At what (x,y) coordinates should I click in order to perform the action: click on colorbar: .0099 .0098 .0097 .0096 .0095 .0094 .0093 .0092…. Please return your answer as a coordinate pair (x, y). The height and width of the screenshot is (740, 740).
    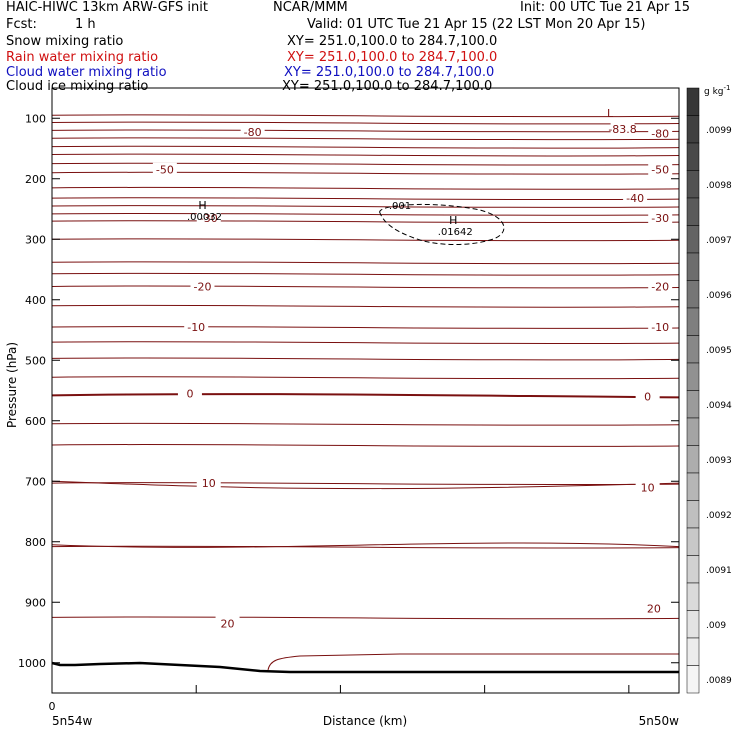
    Looking at the image, I should click on (709, 390).